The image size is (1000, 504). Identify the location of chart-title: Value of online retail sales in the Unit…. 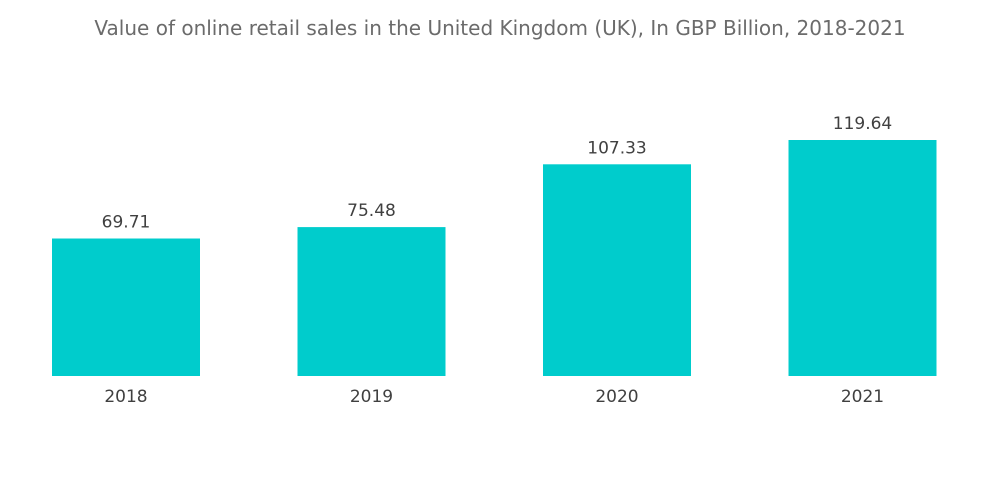
(500, 28).